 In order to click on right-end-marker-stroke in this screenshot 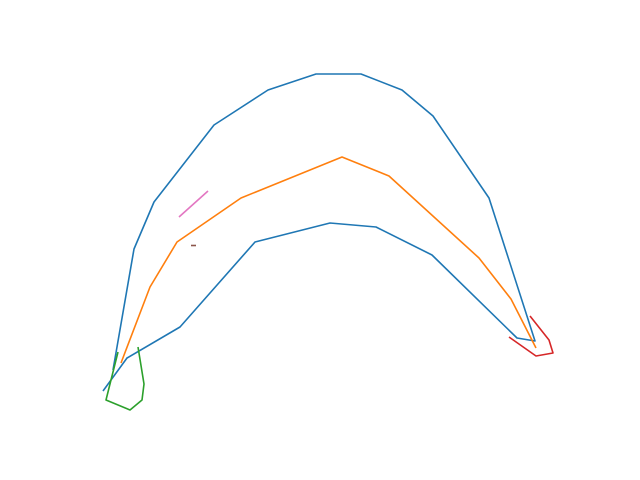, I will do `click(531, 336)`.